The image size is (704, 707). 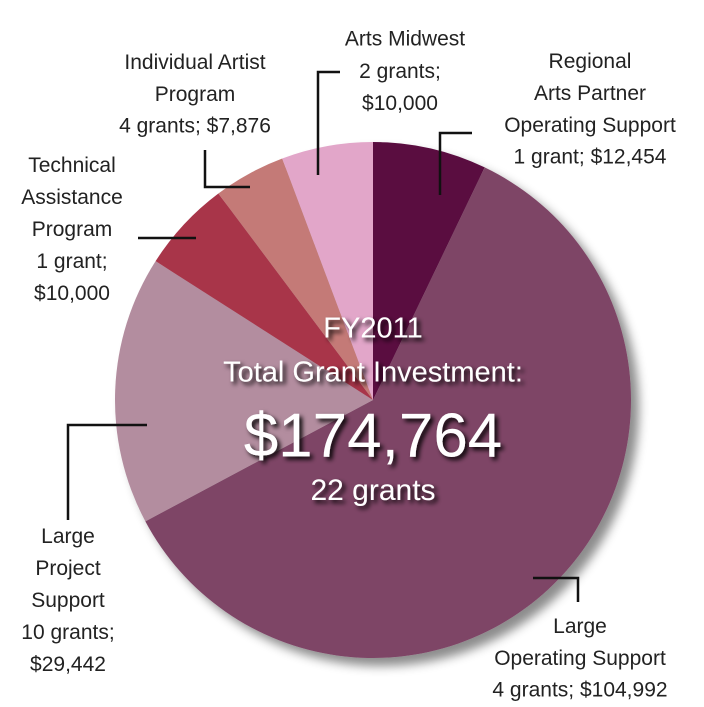 What do you see at coordinates (590, 157) in the screenshot?
I see `value-label: 1 grant; $12,454` at bounding box center [590, 157].